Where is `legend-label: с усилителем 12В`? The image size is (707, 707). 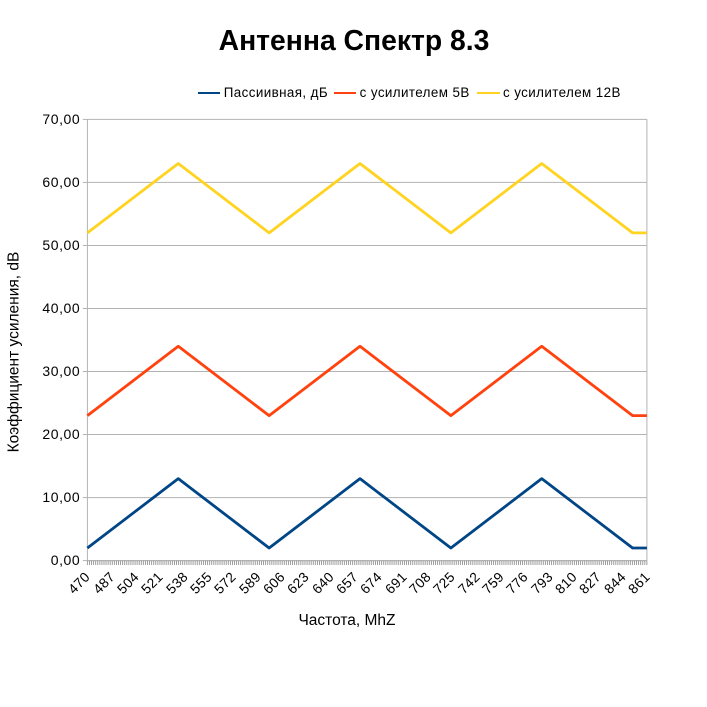
legend-label: с усилителем 12В is located at coordinates (561, 92).